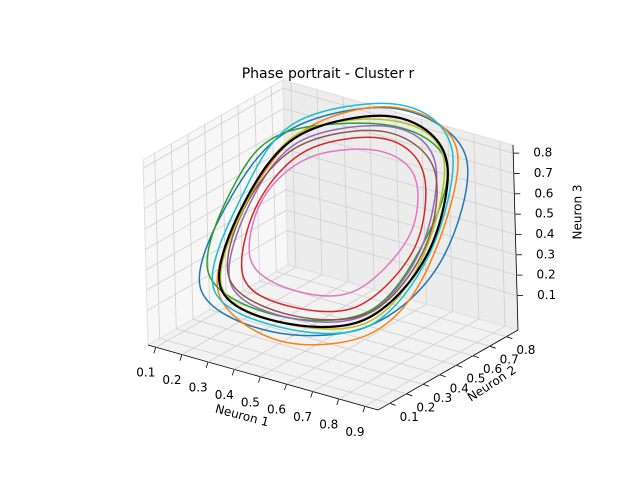 The width and height of the screenshot is (640, 480). I want to click on y-tick-label: 0.8, so click(525, 350).